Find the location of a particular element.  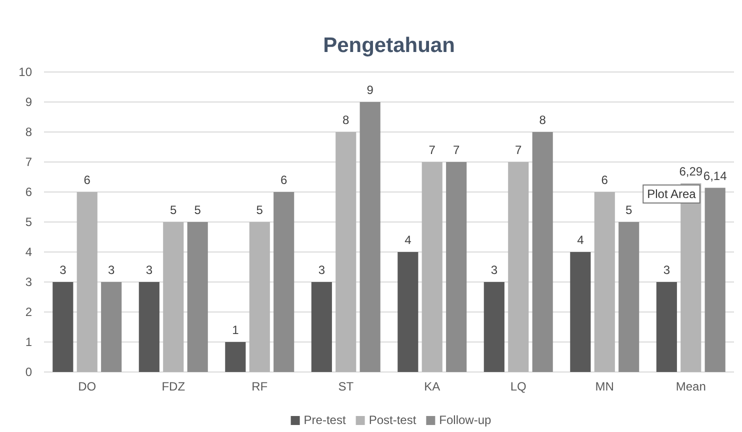

data-label: 6,29 is located at coordinates (691, 171).